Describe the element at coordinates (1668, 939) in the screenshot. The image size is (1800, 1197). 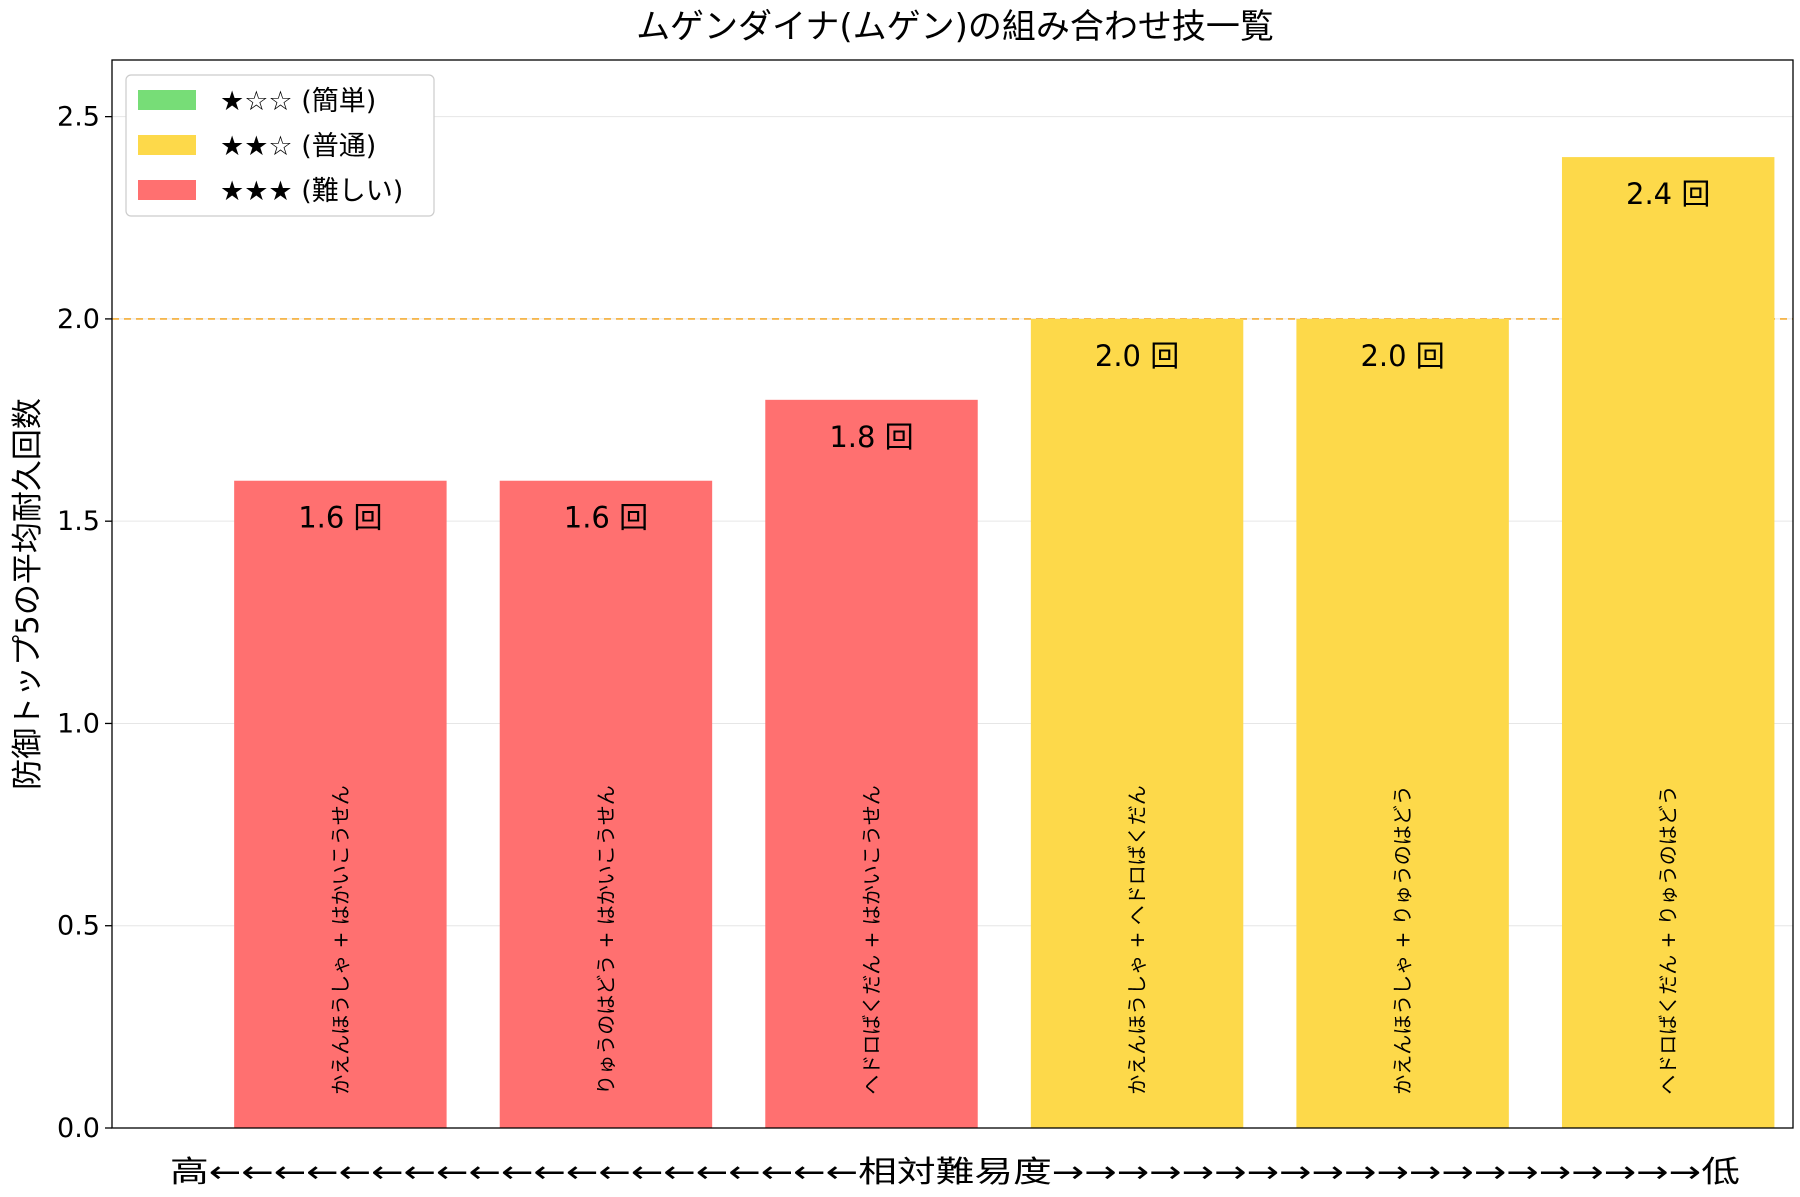
I see `category-label: ヘドロばくだん + りゅうのはどう` at that location.